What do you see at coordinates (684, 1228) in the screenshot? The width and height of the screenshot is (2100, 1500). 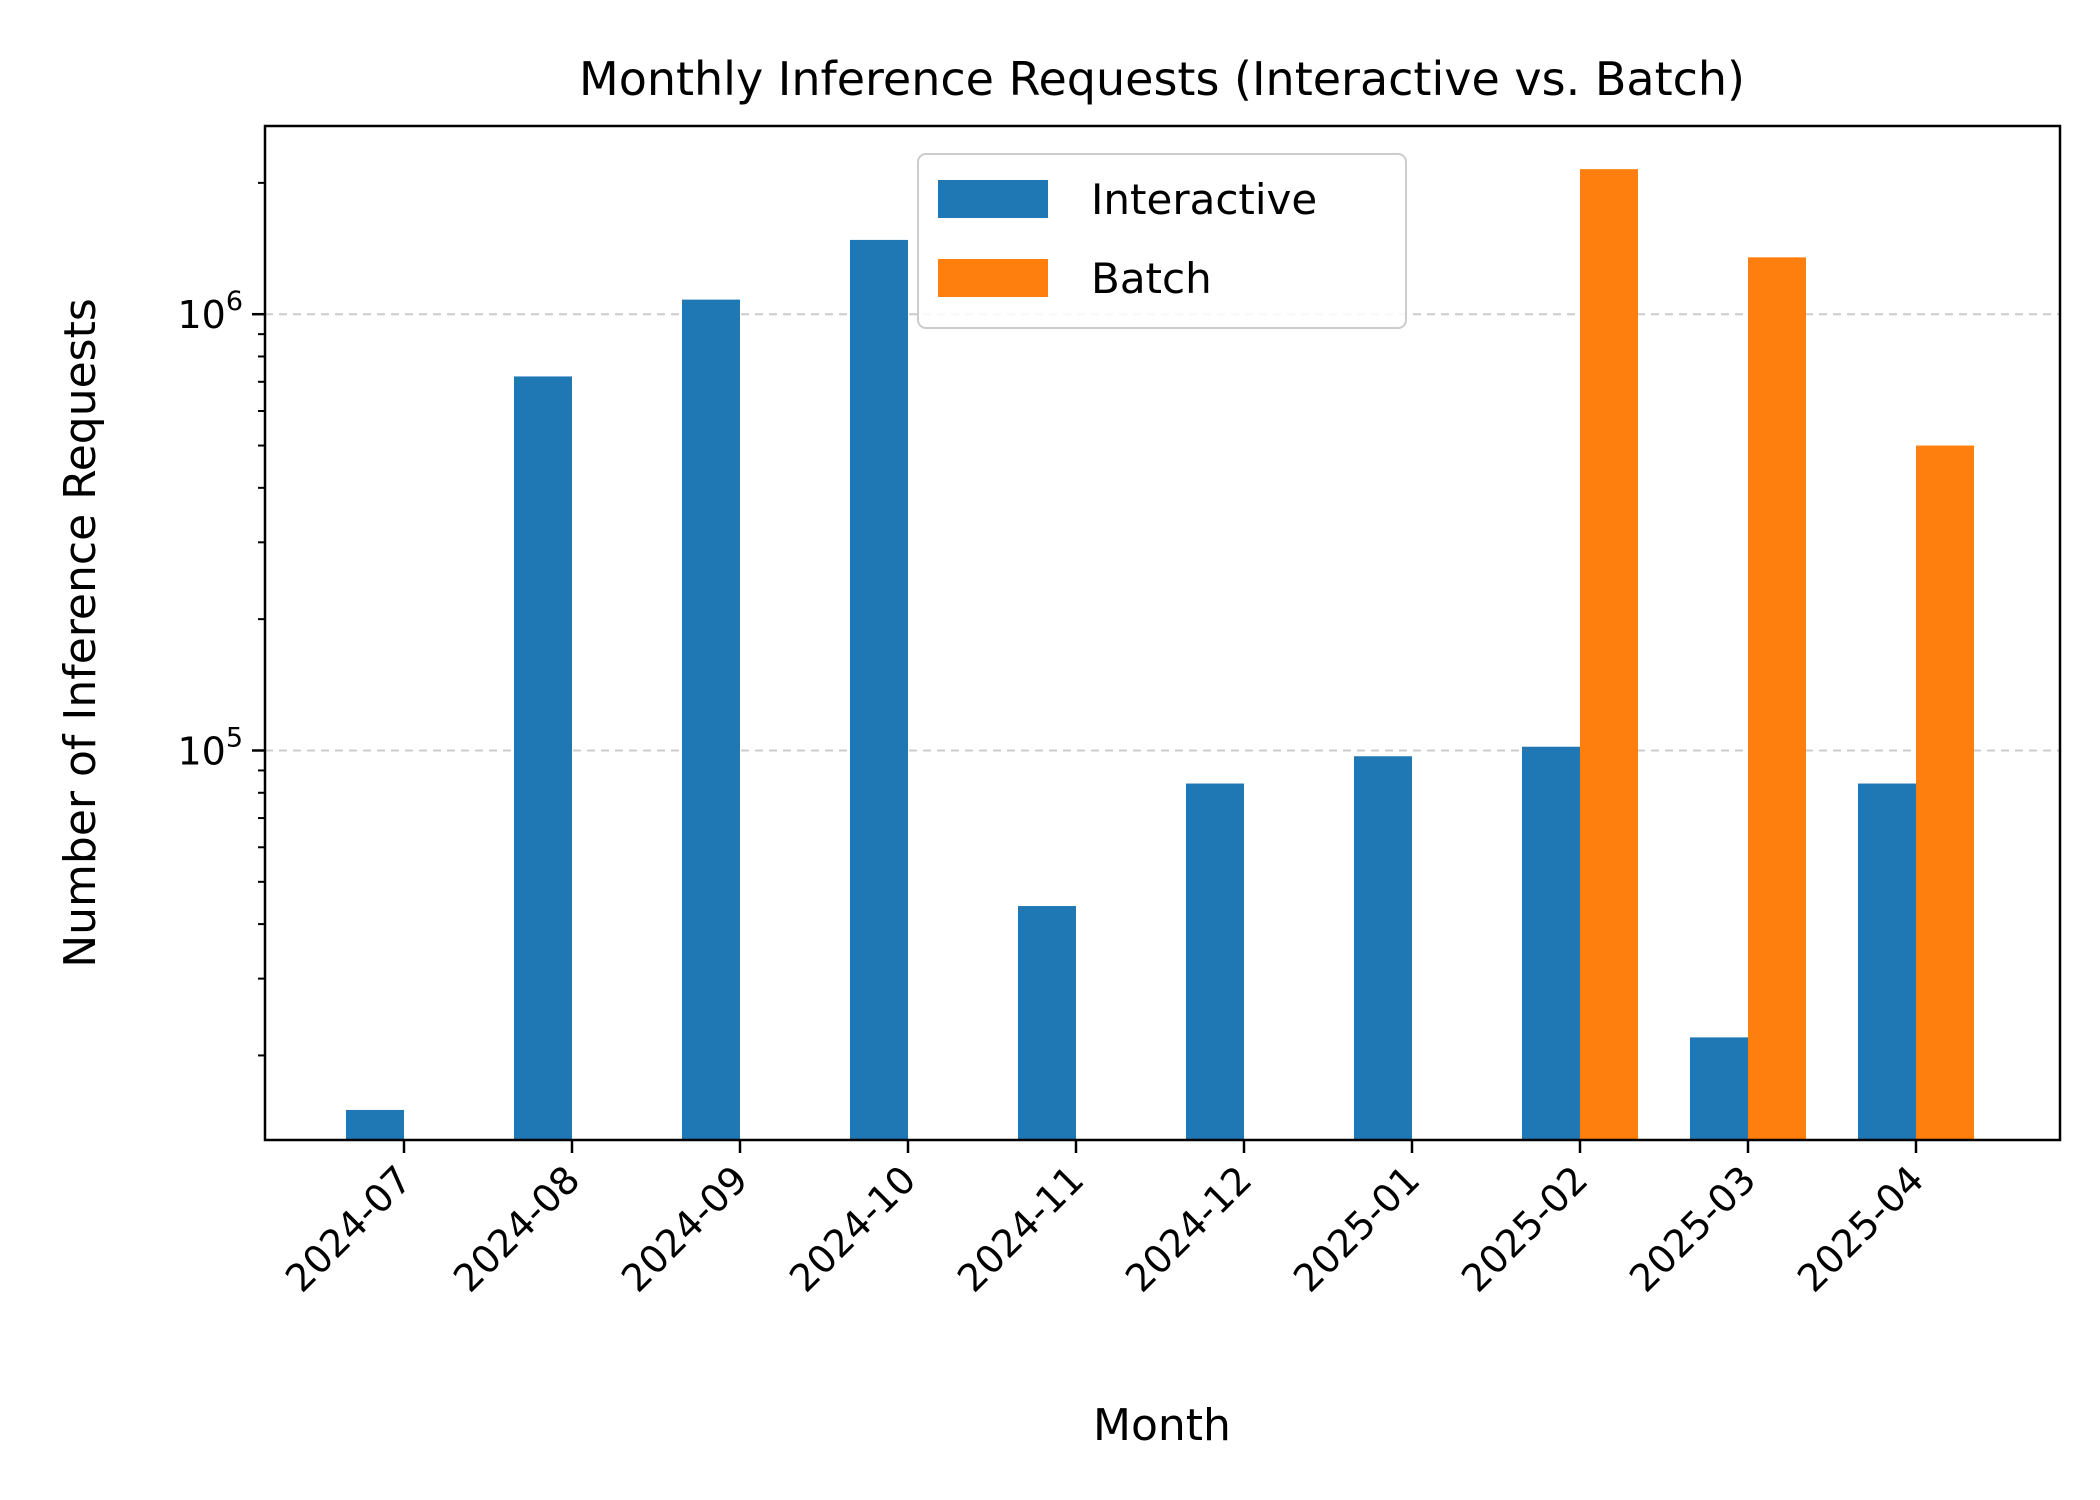 I see `x-tick-label: 2024-09` at bounding box center [684, 1228].